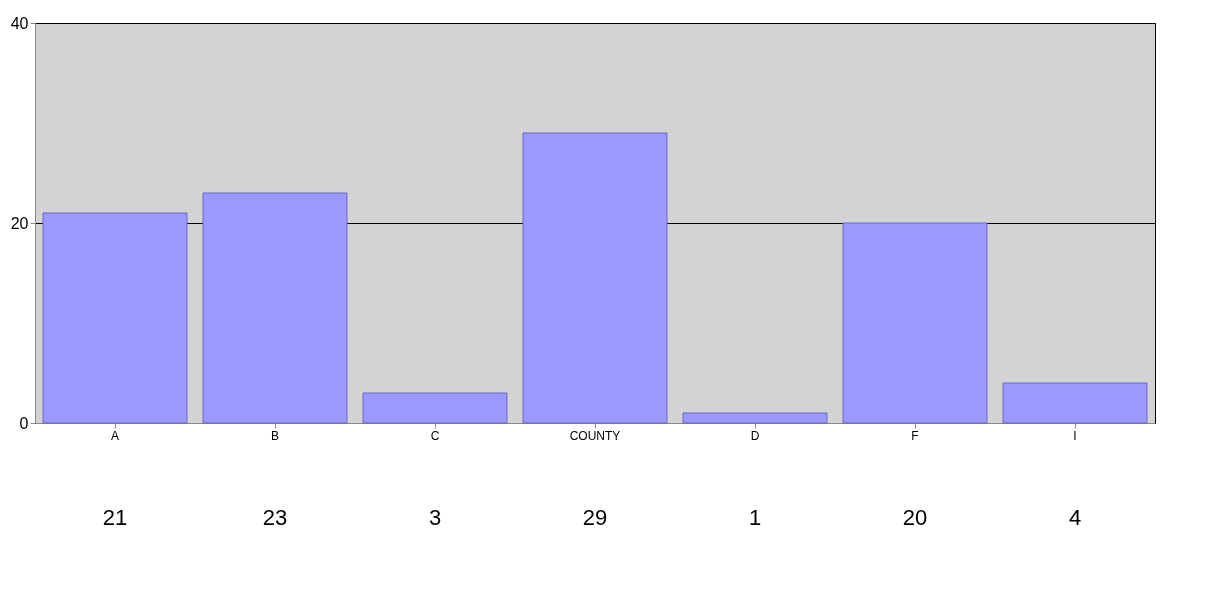  What do you see at coordinates (915, 435) in the screenshot?
I see `x-tick-label: F` at bounding box center [915, 435].